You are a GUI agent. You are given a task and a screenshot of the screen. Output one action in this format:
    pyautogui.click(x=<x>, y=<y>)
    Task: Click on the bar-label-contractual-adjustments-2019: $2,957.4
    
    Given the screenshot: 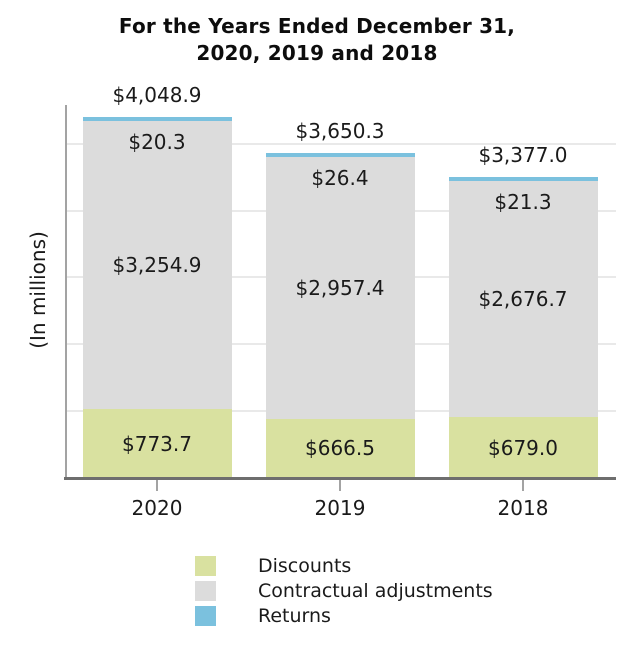 What is the action you would take?
    pyautogui.click(x=340, y=287)
    